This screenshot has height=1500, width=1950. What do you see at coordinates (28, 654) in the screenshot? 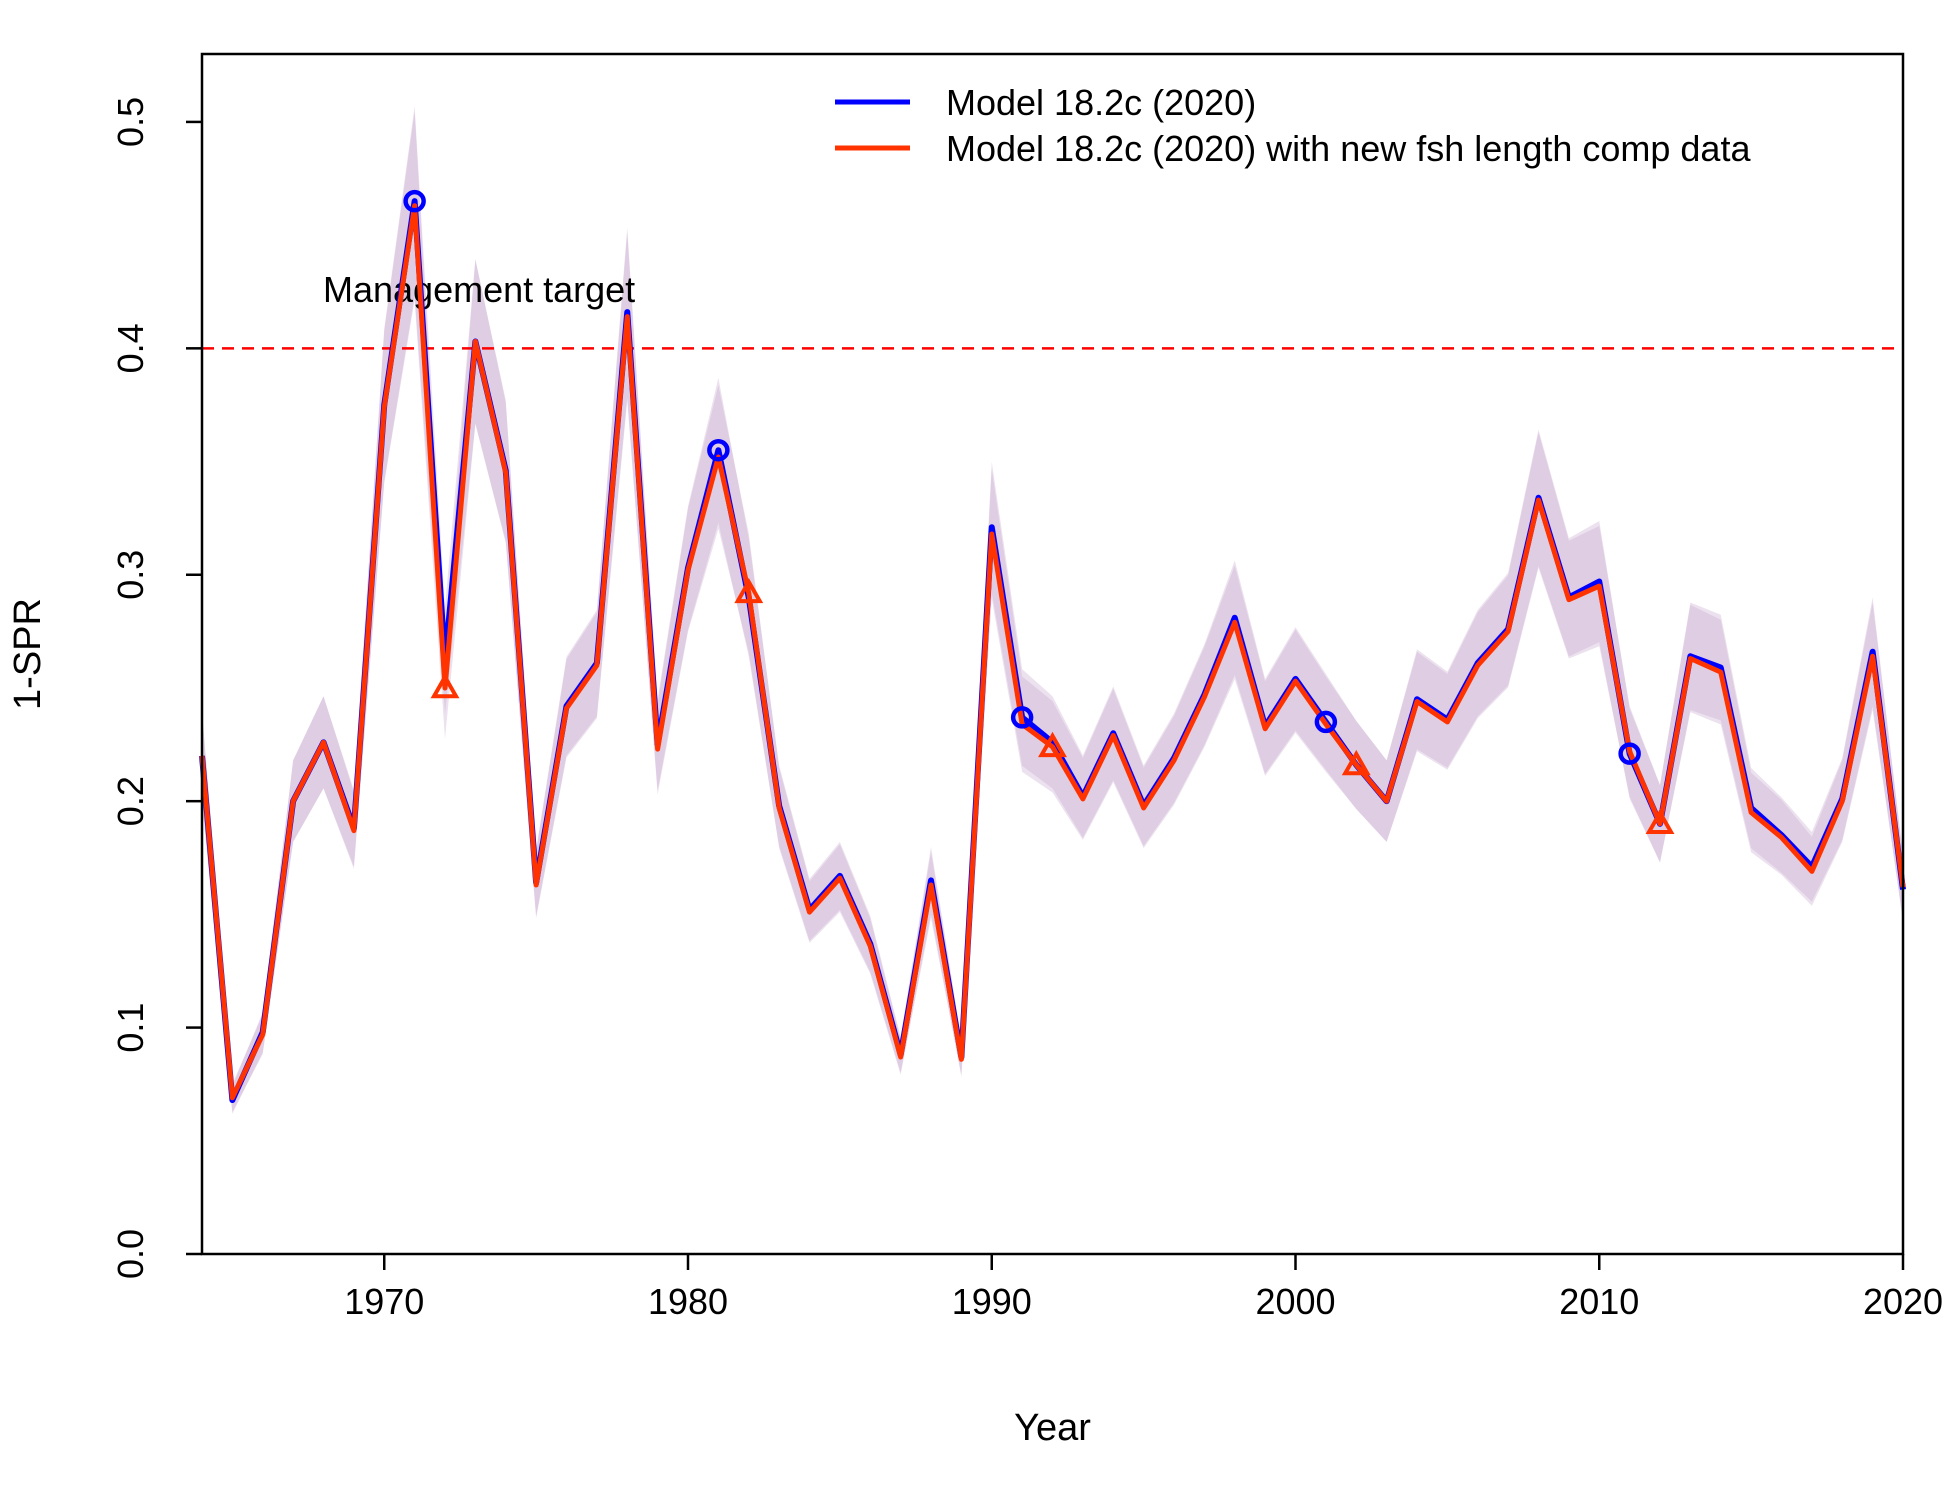
I see `y-axis-label: 1-SPR` at bounding box center [28, 654].